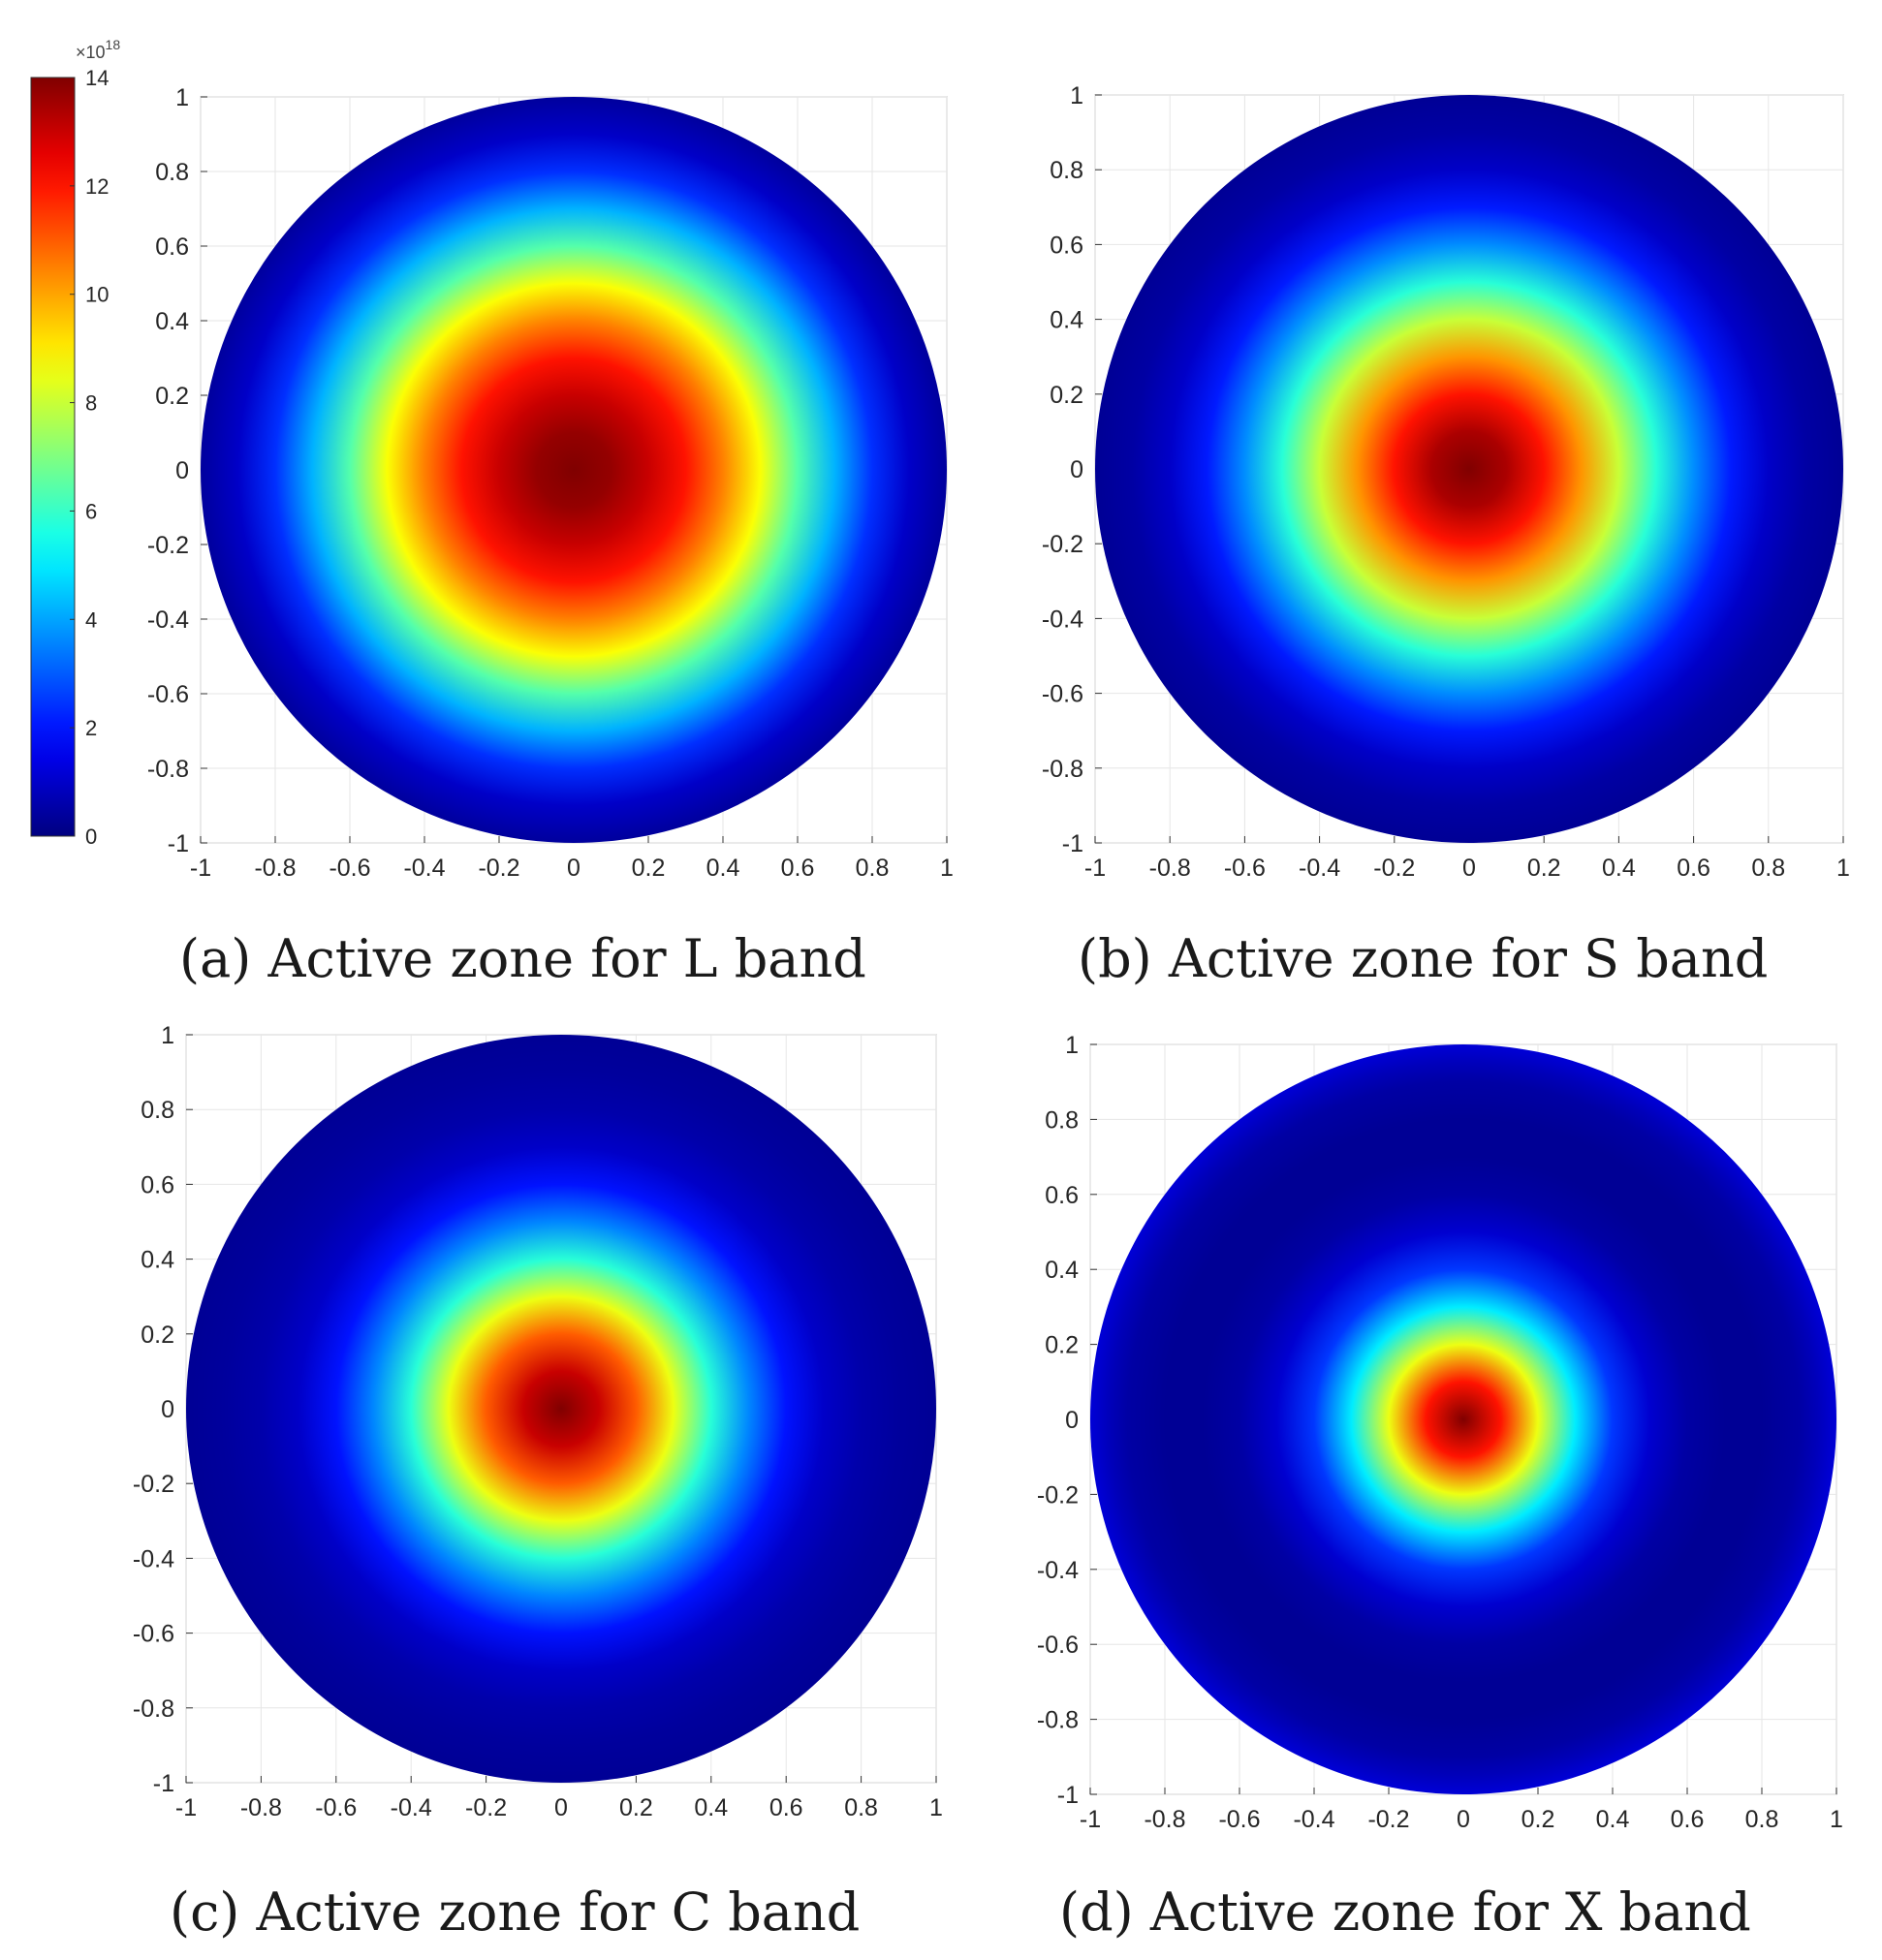 The width and height of the screenshot is (1882, 1960). What do you see at coordinates (522, 958) in the screenshot?
I see `caption-a: (a) Active zone for L band` at bounding box center [522, 958].